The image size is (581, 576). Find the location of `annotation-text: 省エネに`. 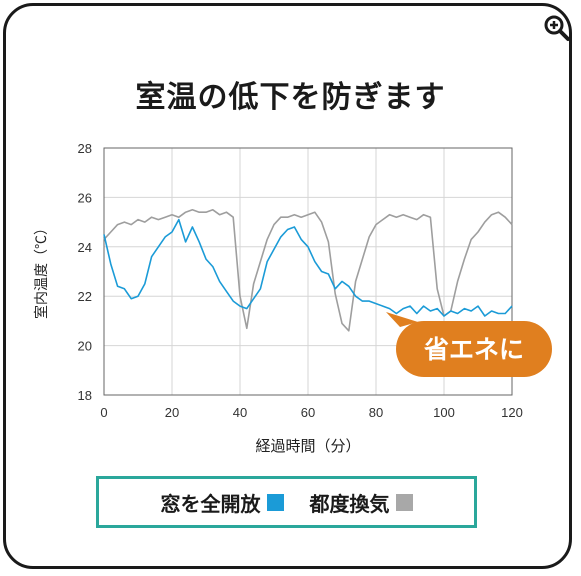

annotation-text: 省エネに is located at coordinates (473, 350).